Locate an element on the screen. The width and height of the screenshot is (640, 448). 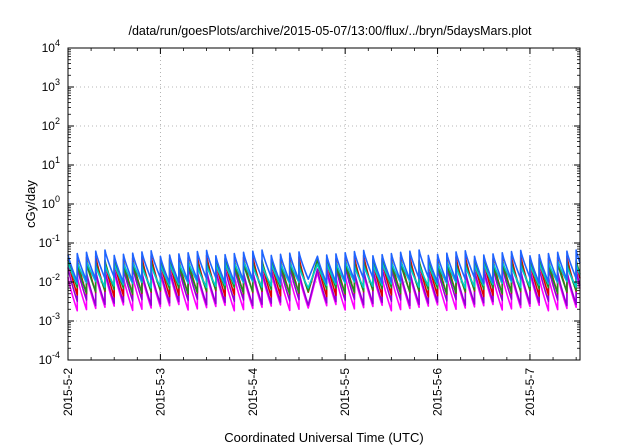
x-tick-label: 2015-5-6 is located at coordinates (438, 392).